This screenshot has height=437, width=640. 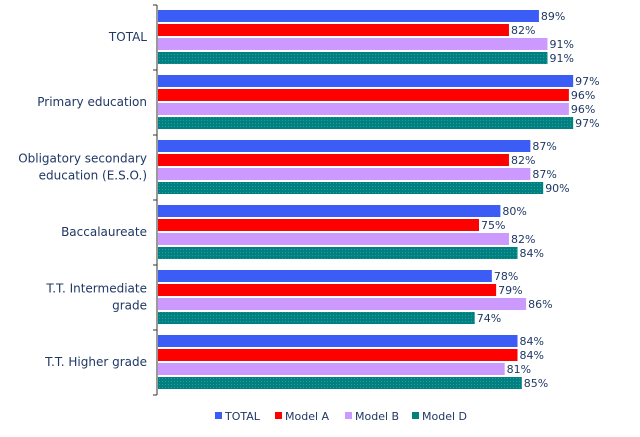 I want to click on category-label: Primary education, so click(x=92, y=102).